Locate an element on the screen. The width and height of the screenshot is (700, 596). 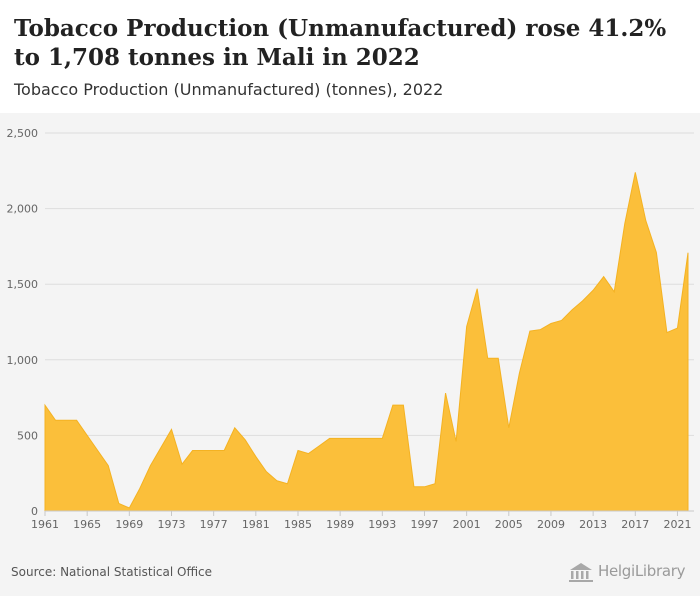
x-tick-label: 1961 is located at coordinates (45, 524).